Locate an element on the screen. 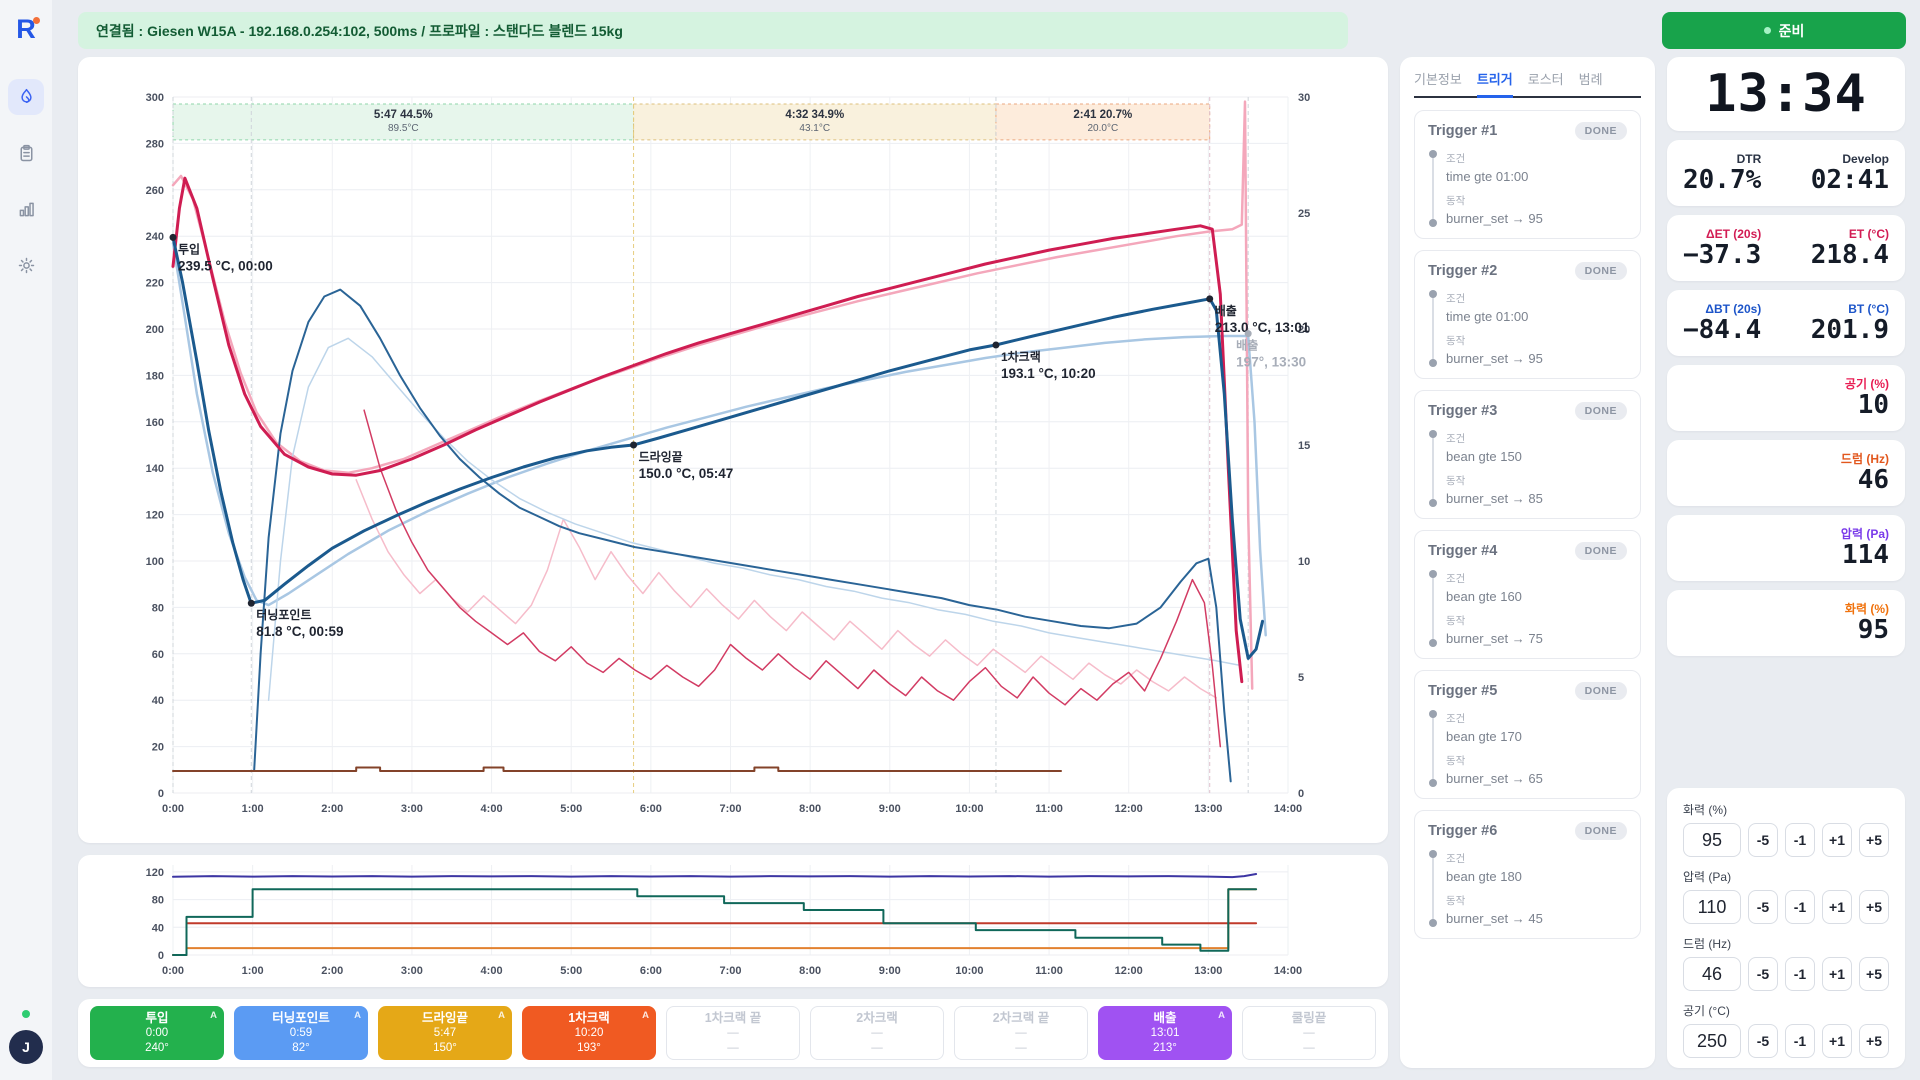 Image resolution: width=1920 pixels, height=1080 pixels. phase-label: 1차크랙 is located at coordinates (589, 1017).